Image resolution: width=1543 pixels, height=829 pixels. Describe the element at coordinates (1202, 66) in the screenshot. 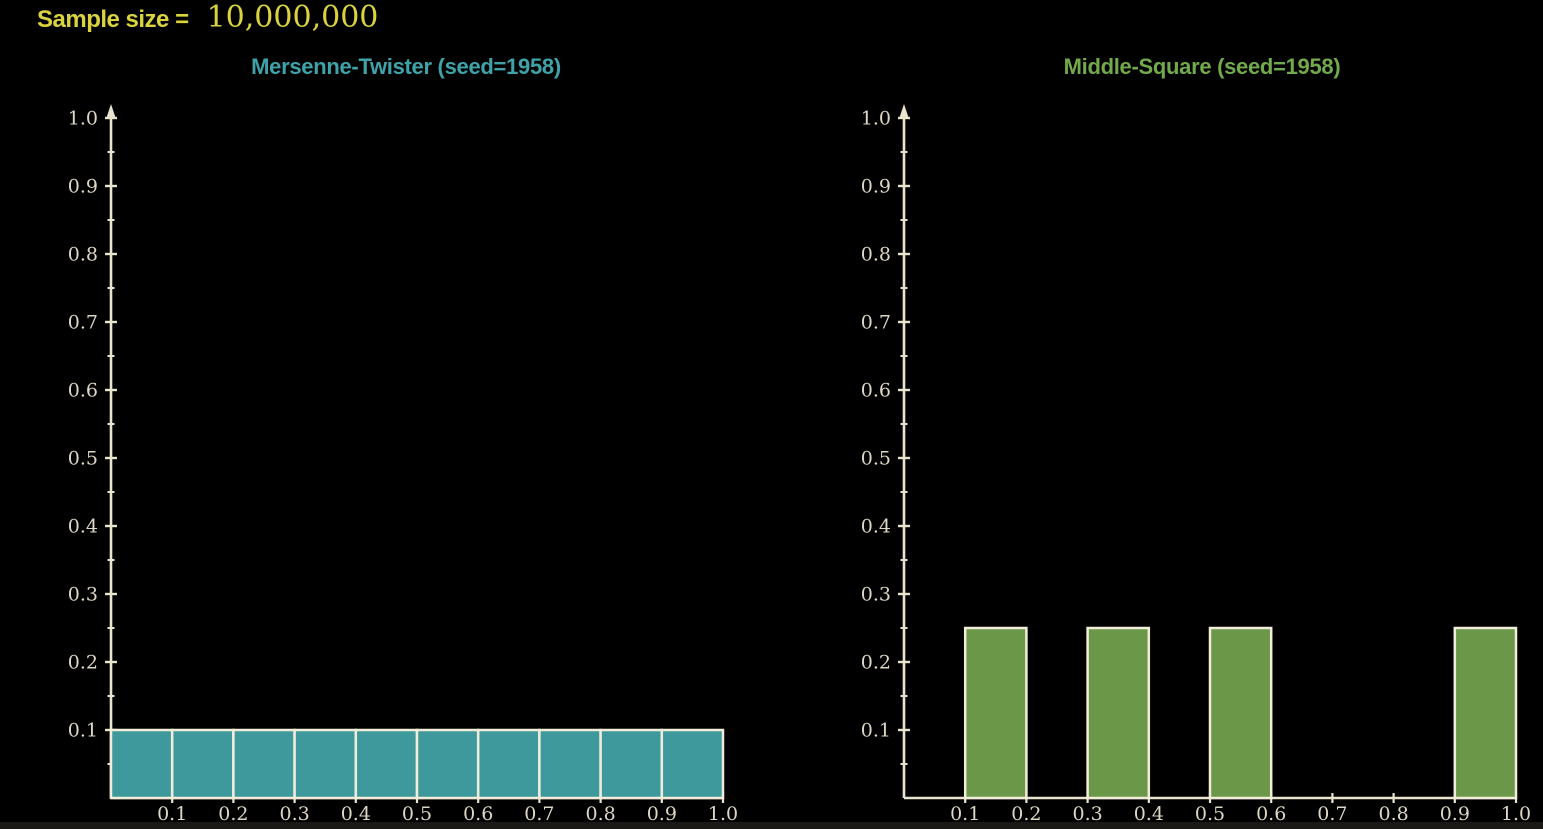

I see `chart-title-middle-square: Middle-Square (seed=1958)` at that location.